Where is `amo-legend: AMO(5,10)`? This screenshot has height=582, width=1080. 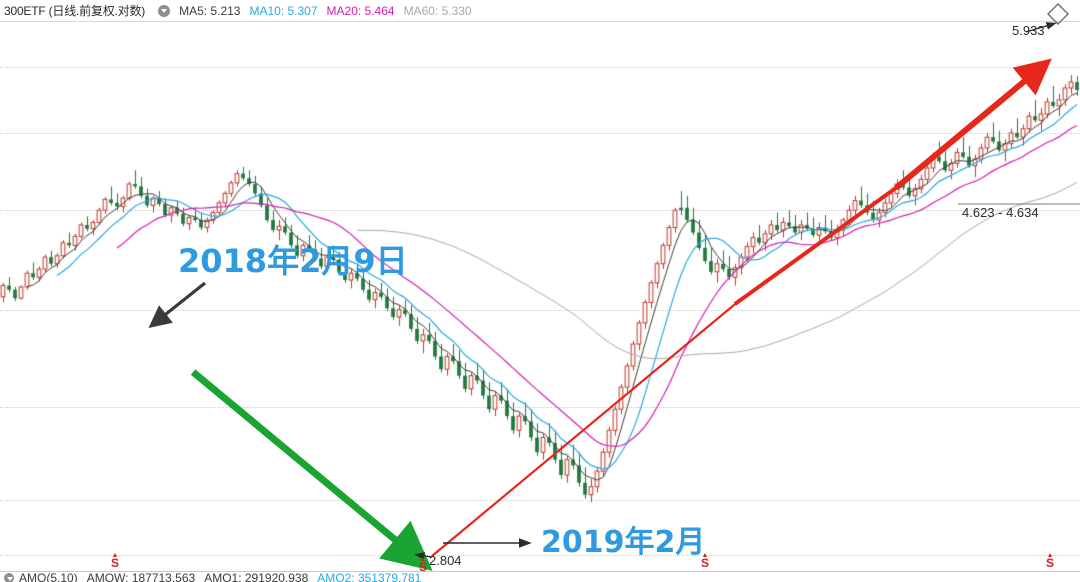 amo-legend: AMO(5,10) is located at coordinates (48, 577).